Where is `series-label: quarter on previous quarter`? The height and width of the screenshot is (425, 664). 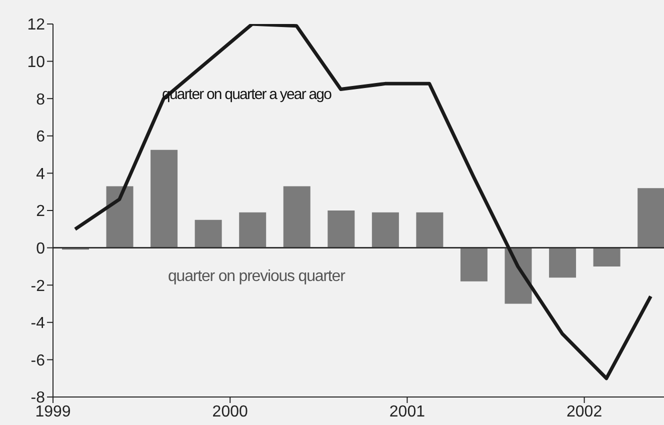
series-label: quarter on previous quarter is located at coordinates (256, 277).